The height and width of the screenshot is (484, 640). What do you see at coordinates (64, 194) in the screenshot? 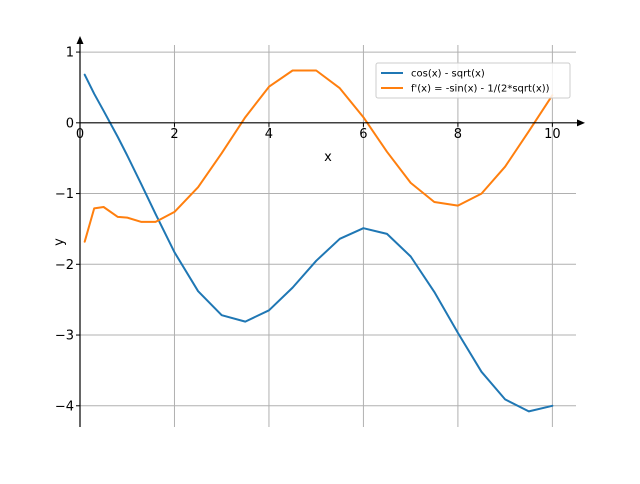
I see `y-tick-label-2: −1` at bounding box center [64, 194].